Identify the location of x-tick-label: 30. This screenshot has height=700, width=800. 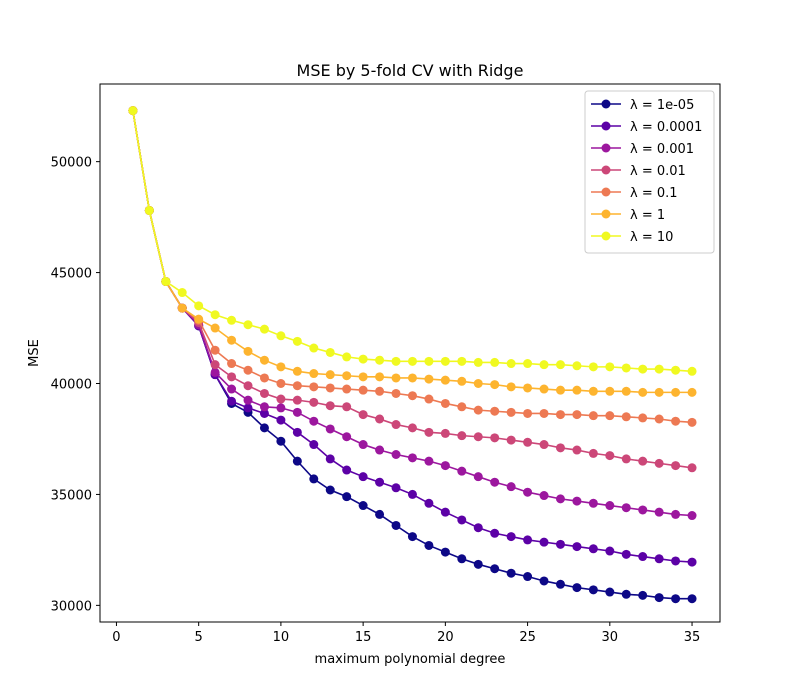
(610, 637).